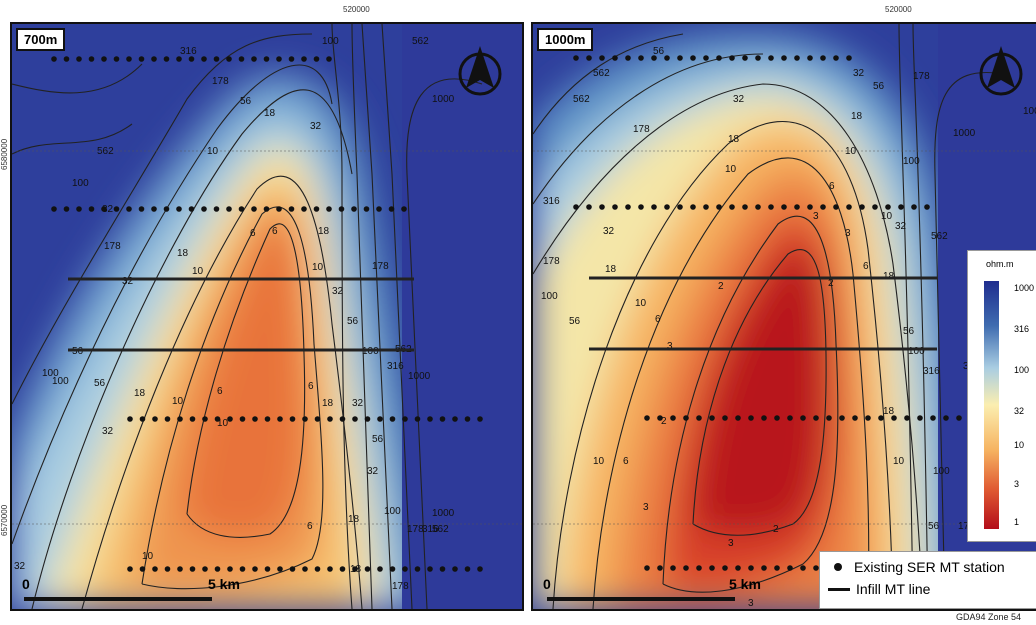 The height and width of the screenshot is (625, 1036). Describe the element at coordinates (721, 286) in the screenshot. I see `contour-label: 2` at that location.